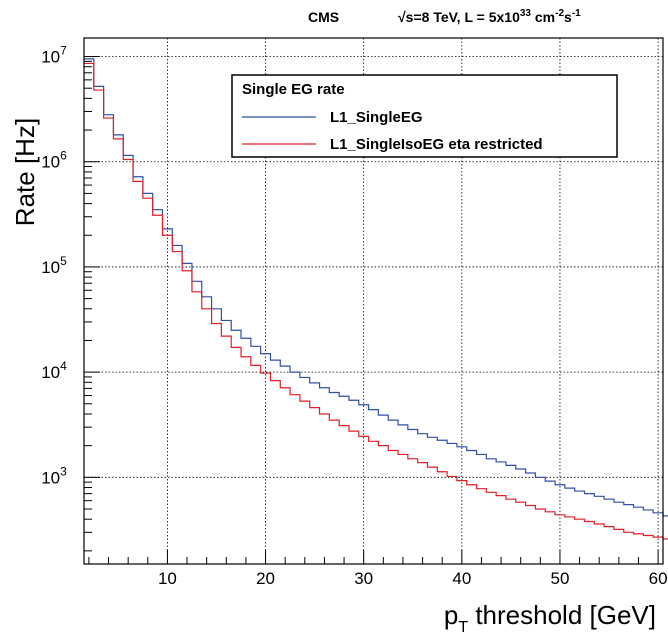  I want to click on x-axis-label: pT threshold [GeV], so click(550, 617).